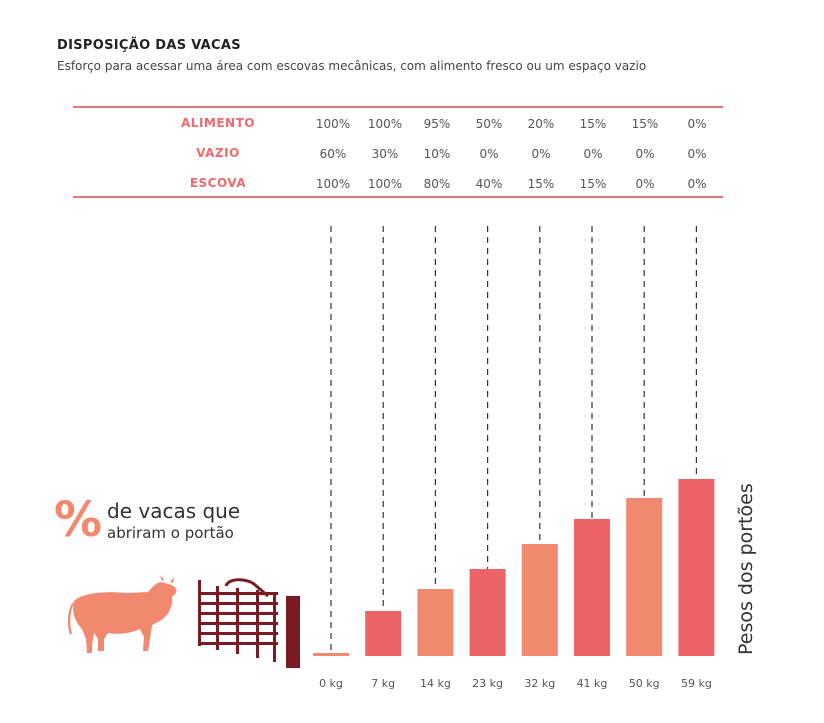 The width and height of the screenshot is (824, 723). What do you see at coordinates (218, 153) in the screenshot?
I see `row-label-vazio: VAZIO` at bounding box center [218, 153].